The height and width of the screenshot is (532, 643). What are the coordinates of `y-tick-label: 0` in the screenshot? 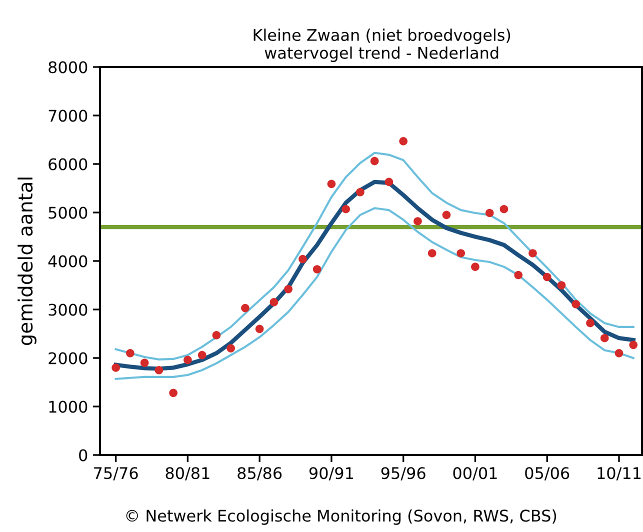 It's located at (83, 455).